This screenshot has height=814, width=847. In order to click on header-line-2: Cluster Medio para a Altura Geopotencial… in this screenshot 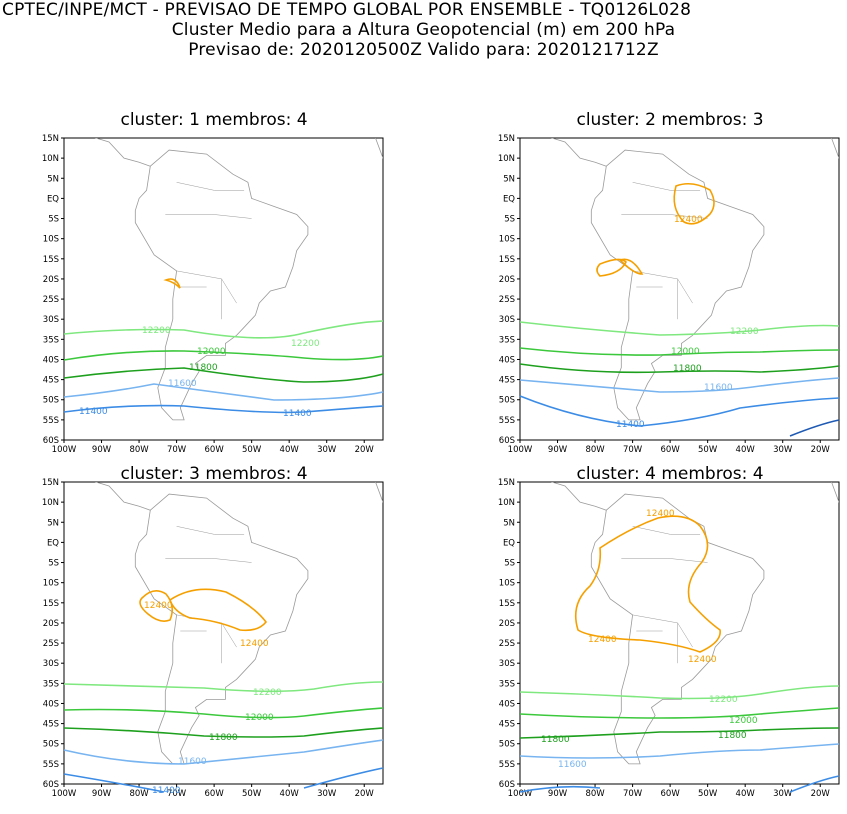, I will do `click(423, 30)`.